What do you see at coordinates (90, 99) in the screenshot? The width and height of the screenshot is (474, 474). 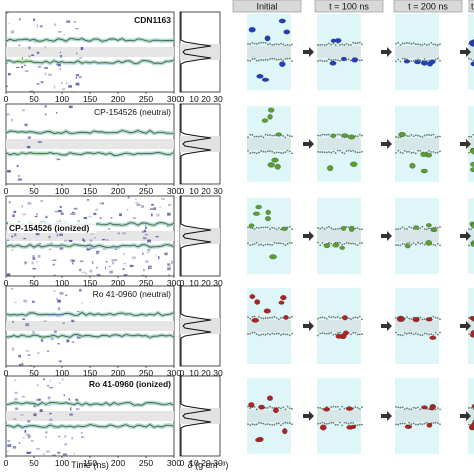 I see `time-tick-label: 150` at bounding box center [90, 99].